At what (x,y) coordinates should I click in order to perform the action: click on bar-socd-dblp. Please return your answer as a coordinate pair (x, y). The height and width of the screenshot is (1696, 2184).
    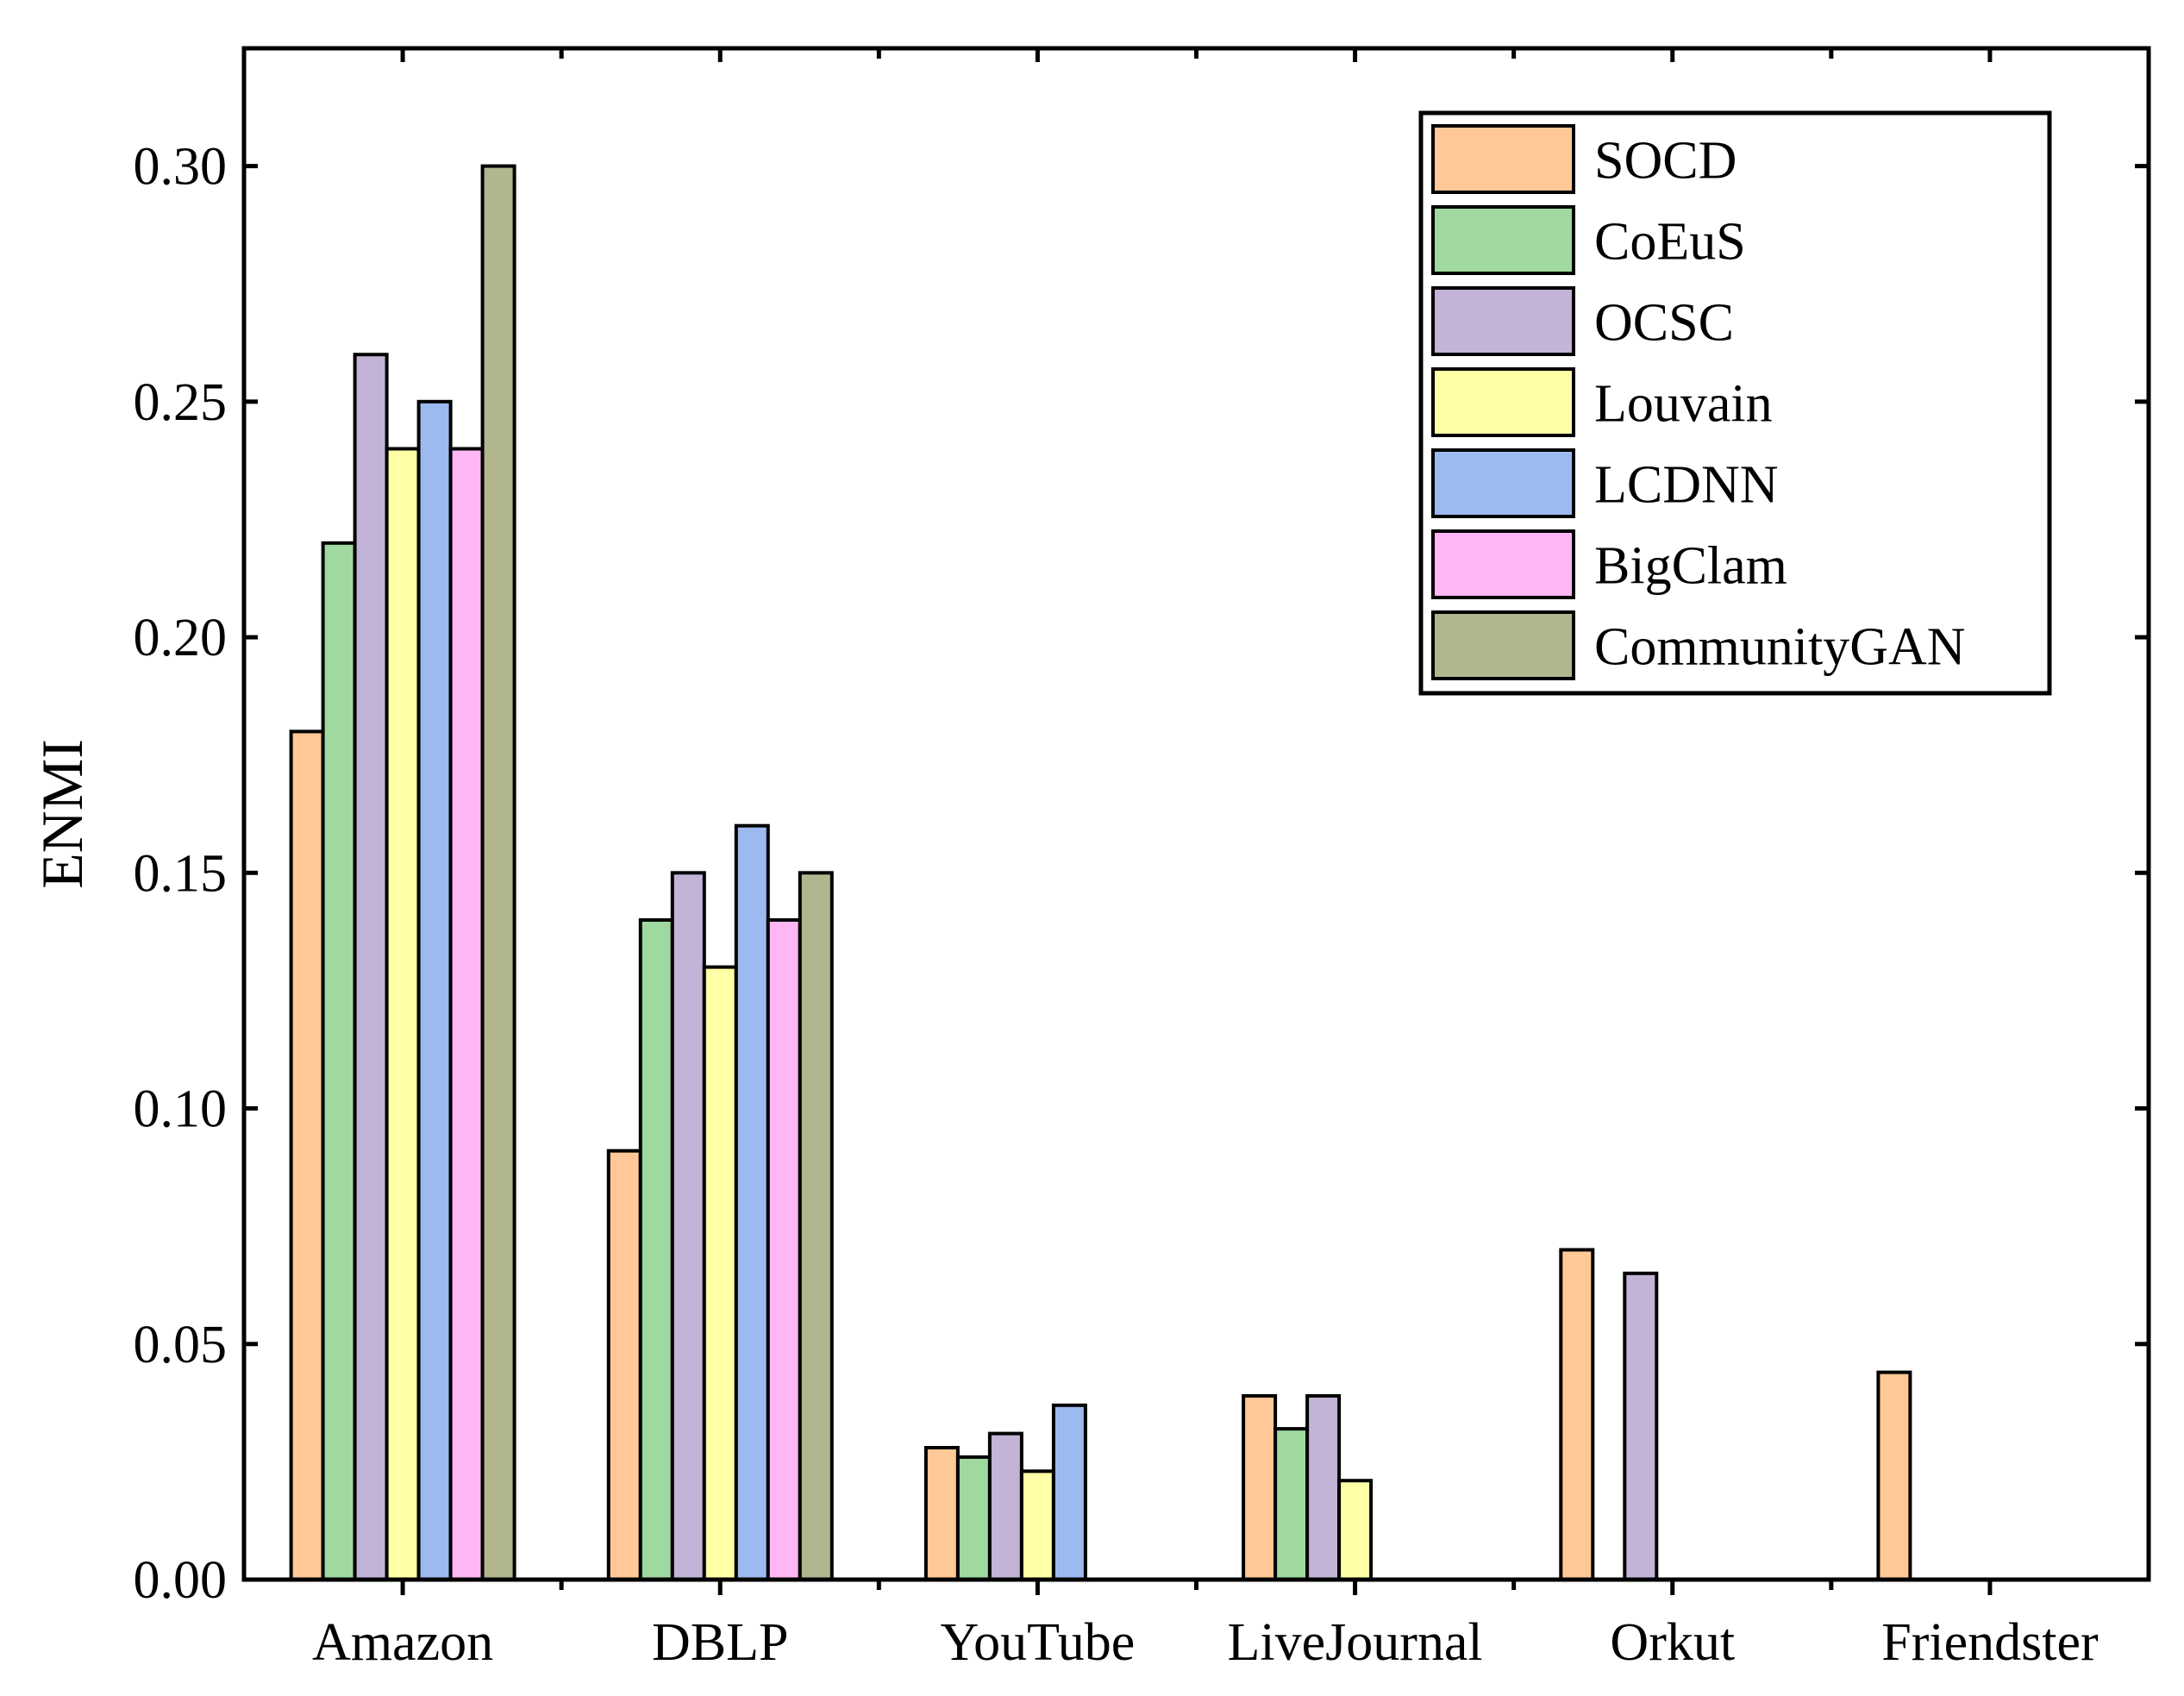
    Looking at the image, I should click on (624, 1365).